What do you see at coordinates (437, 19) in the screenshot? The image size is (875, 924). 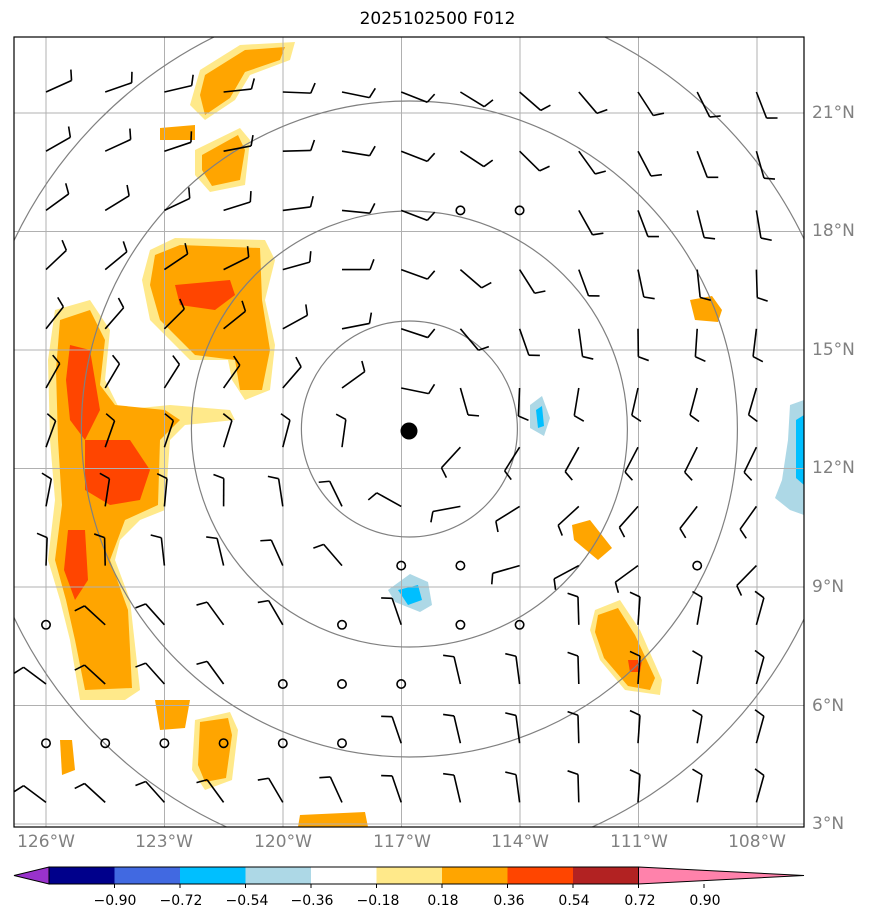 I see `map-title: 2025102500 F012` at bounding box center [437, 19].